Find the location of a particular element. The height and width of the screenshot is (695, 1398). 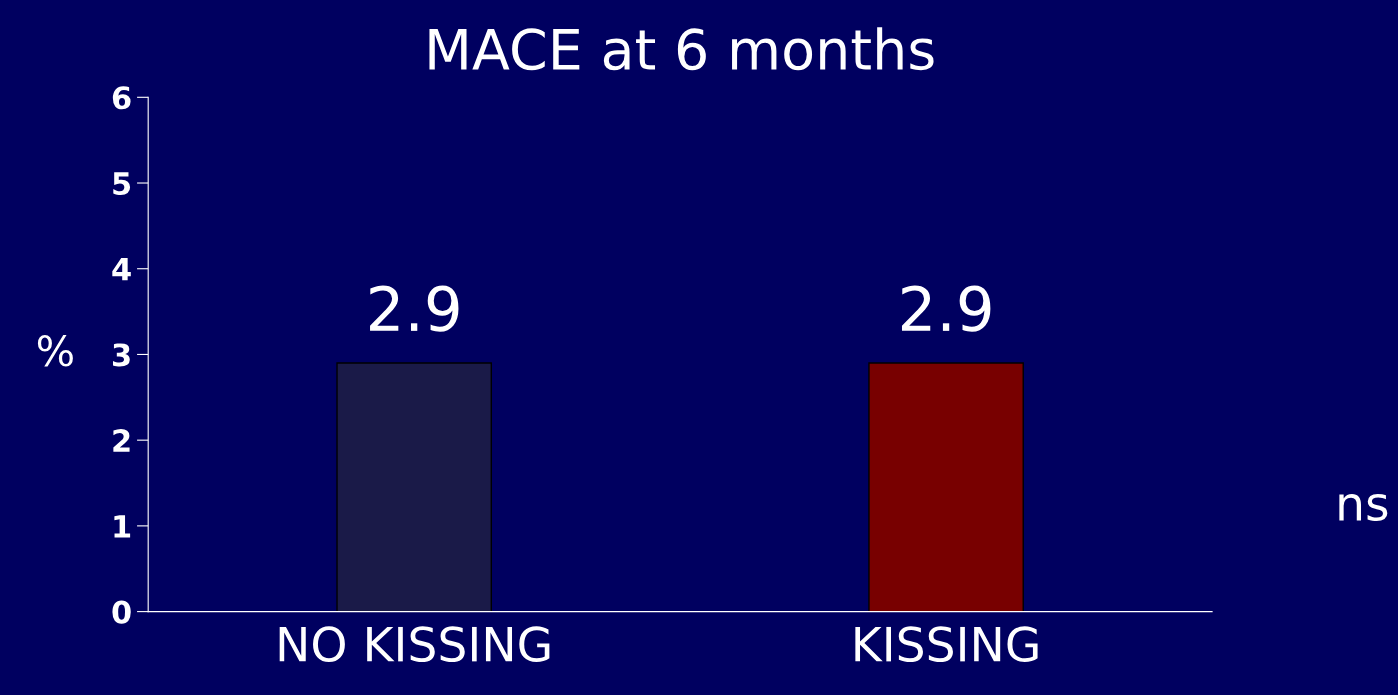

y-tick-label: 4 is located at coordinates (121, 269).